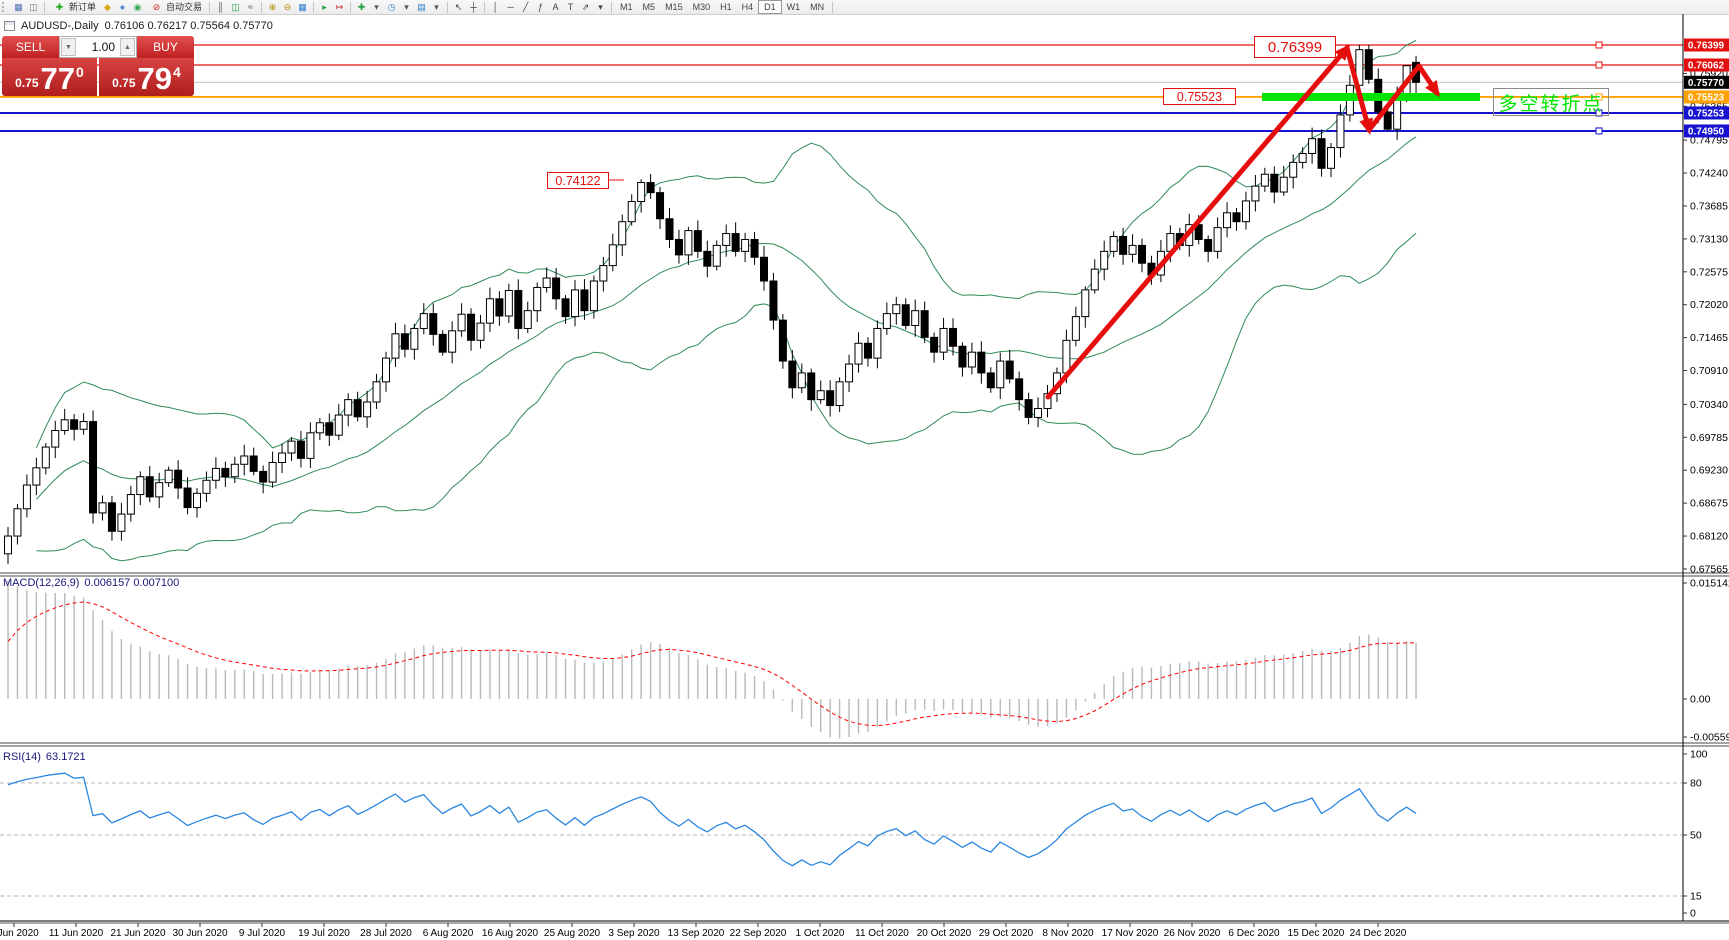 Image resolution: width=1729 pixels, height=940 pixels. What do you see at coordinates (127, 47) in the screenshot?
I see `volume-increase-button: ▲` at bounding box center [127, 47].